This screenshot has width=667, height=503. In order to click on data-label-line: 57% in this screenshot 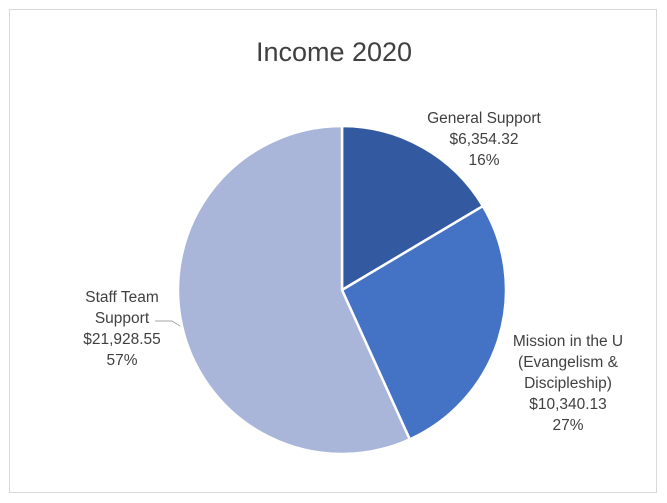, I will do `click(121, 360)`.